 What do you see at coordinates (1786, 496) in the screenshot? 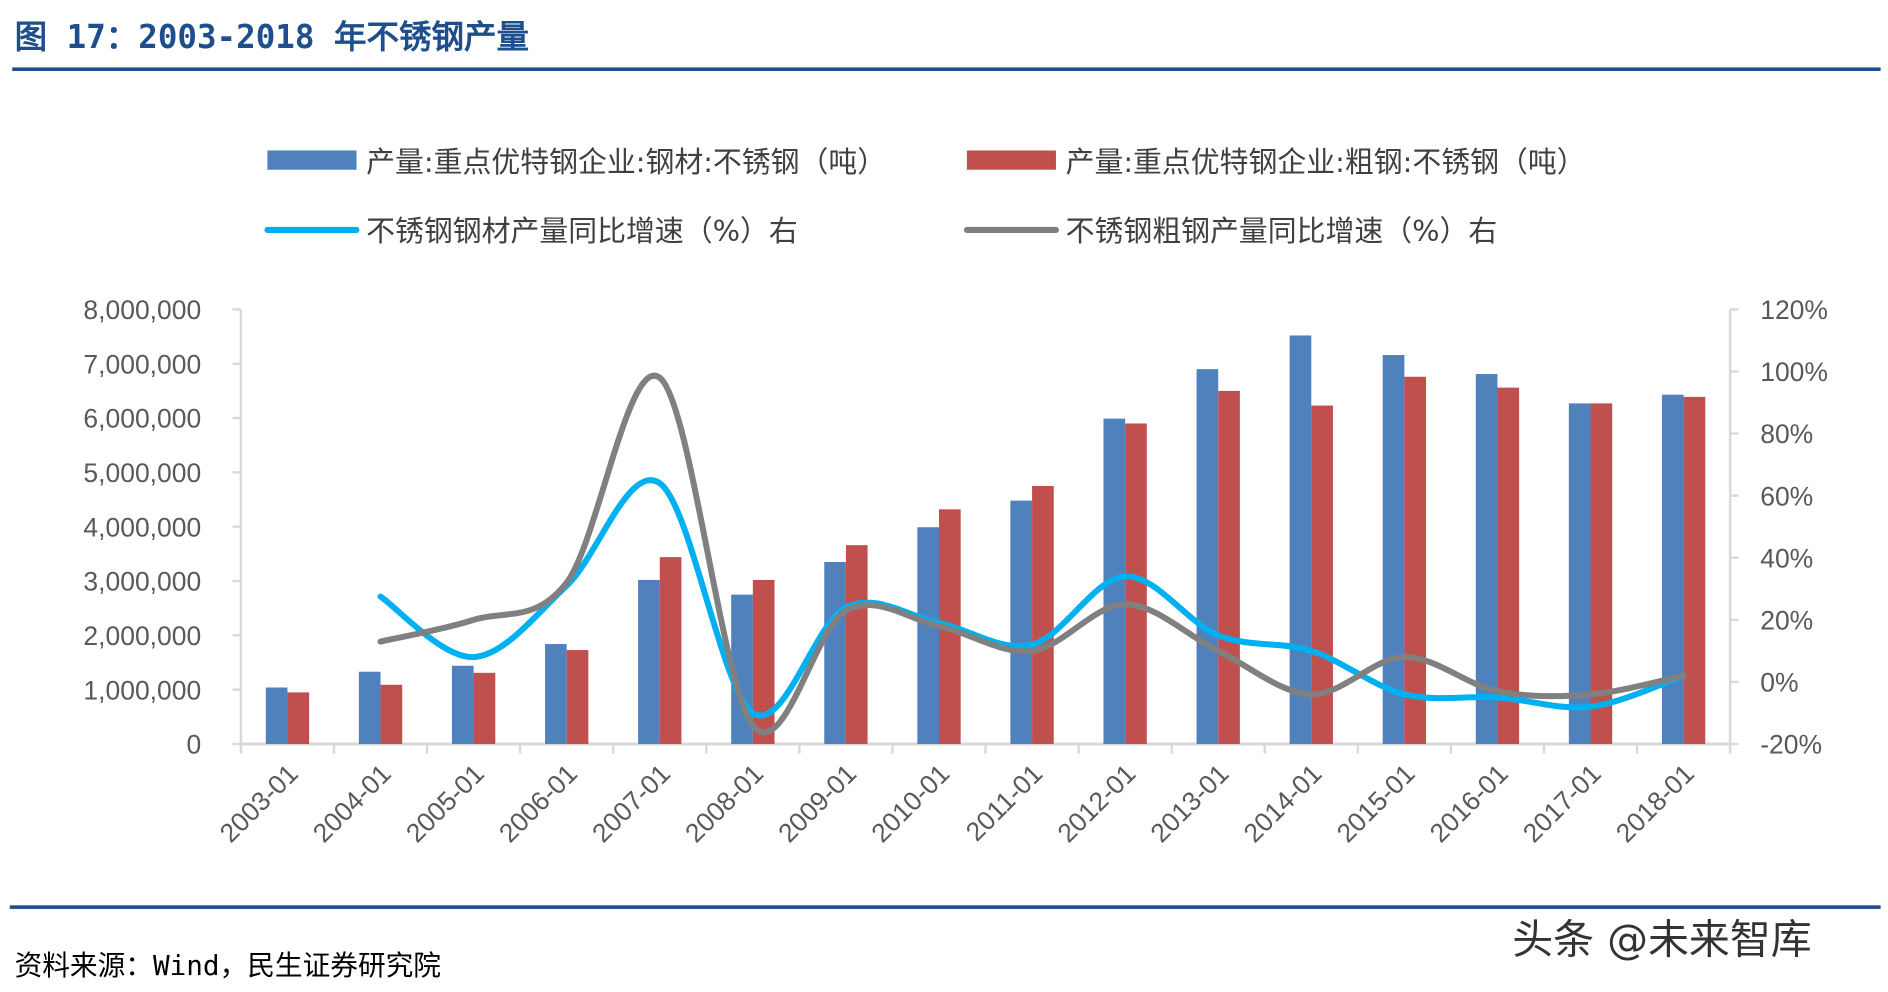
I see `right-tick-label: 60%` at bounding box center [1786, 496].